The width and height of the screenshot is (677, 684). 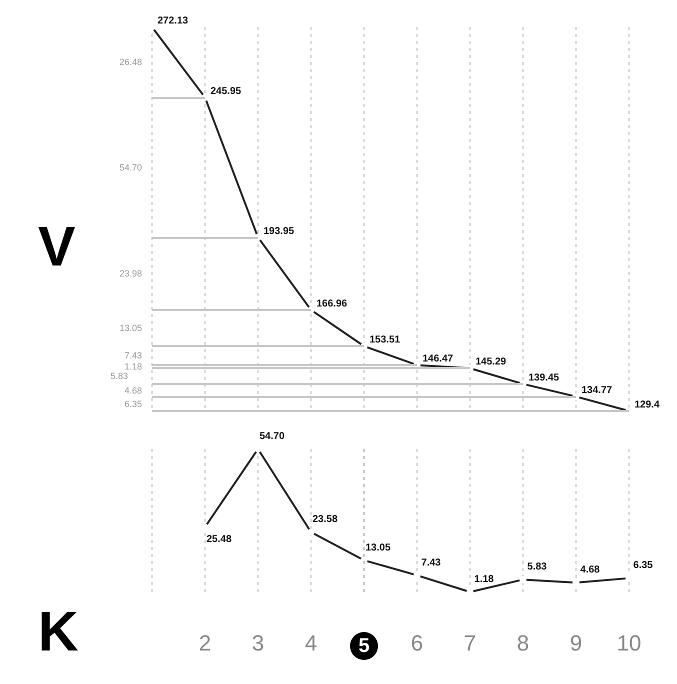 I want to click on data-label: 129.4, so click(x=647, y=405).